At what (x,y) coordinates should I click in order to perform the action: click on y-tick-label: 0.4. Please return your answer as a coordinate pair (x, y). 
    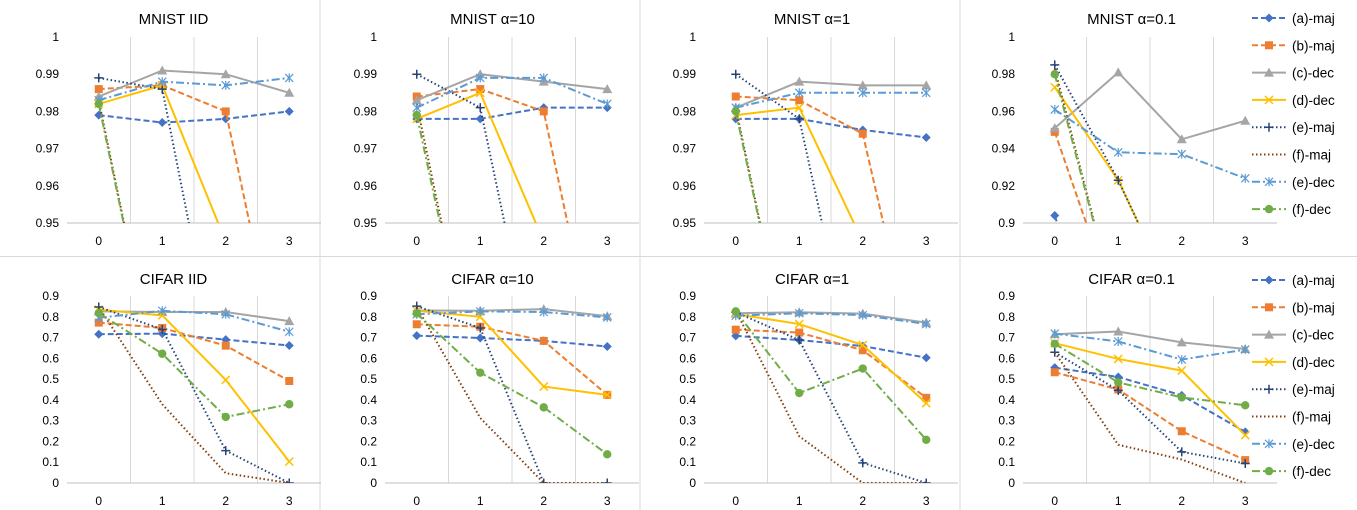
    Looking at the image, I should click on (50, 400).